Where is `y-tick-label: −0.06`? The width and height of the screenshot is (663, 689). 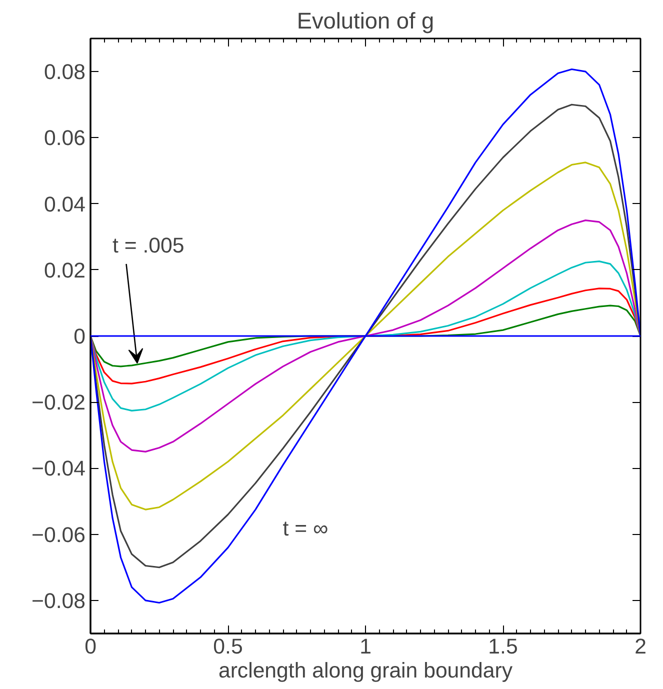
y-tick-label: −0.06 is located at coordinates (59, 534).